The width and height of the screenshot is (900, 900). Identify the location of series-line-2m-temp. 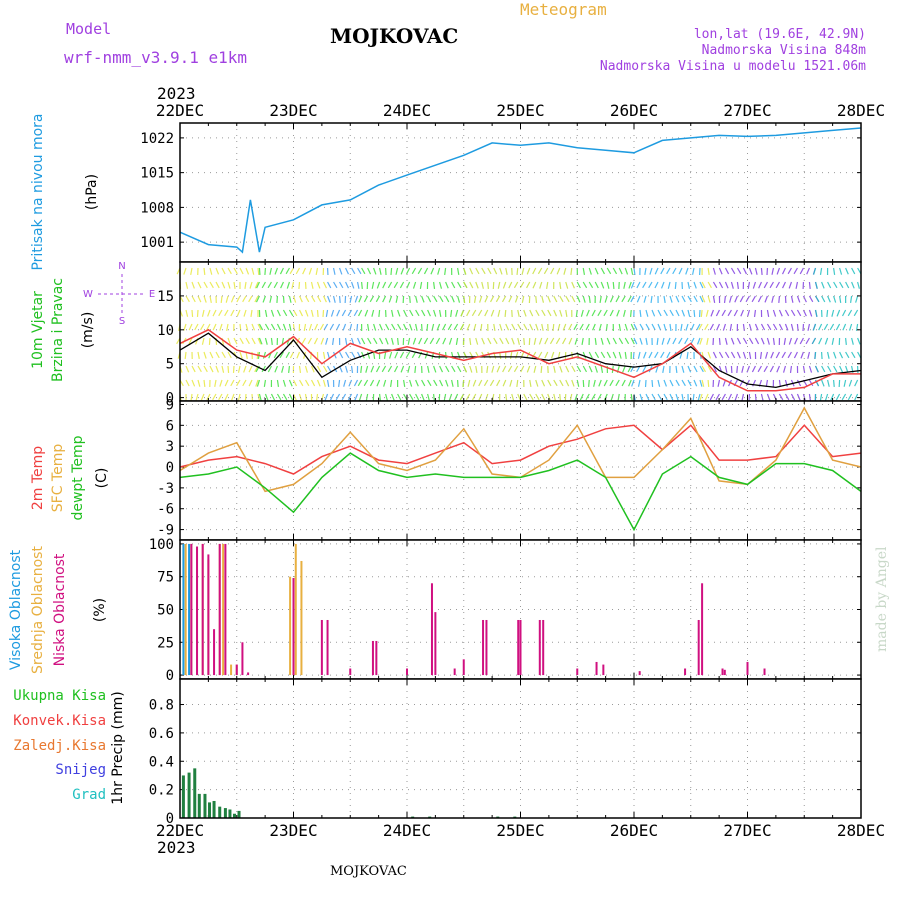
(520, 449).